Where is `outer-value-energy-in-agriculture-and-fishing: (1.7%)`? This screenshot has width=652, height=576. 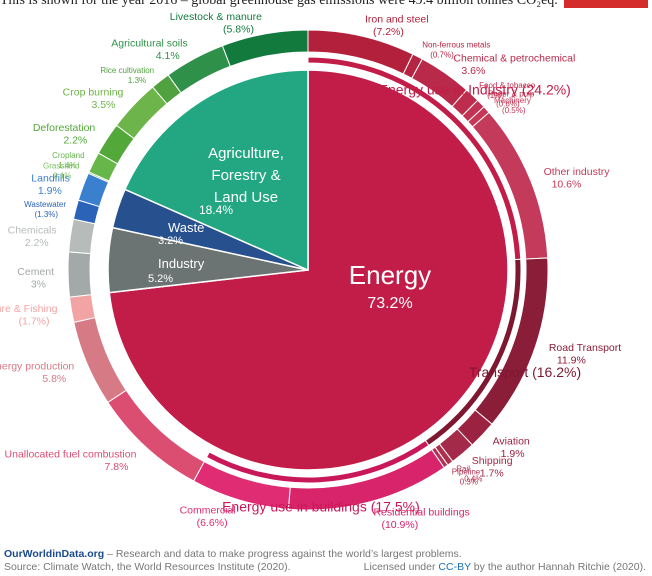 outer-value-energy-in-agriculture-and-fishing: (1.7%) is located at coordinates (34, 322).